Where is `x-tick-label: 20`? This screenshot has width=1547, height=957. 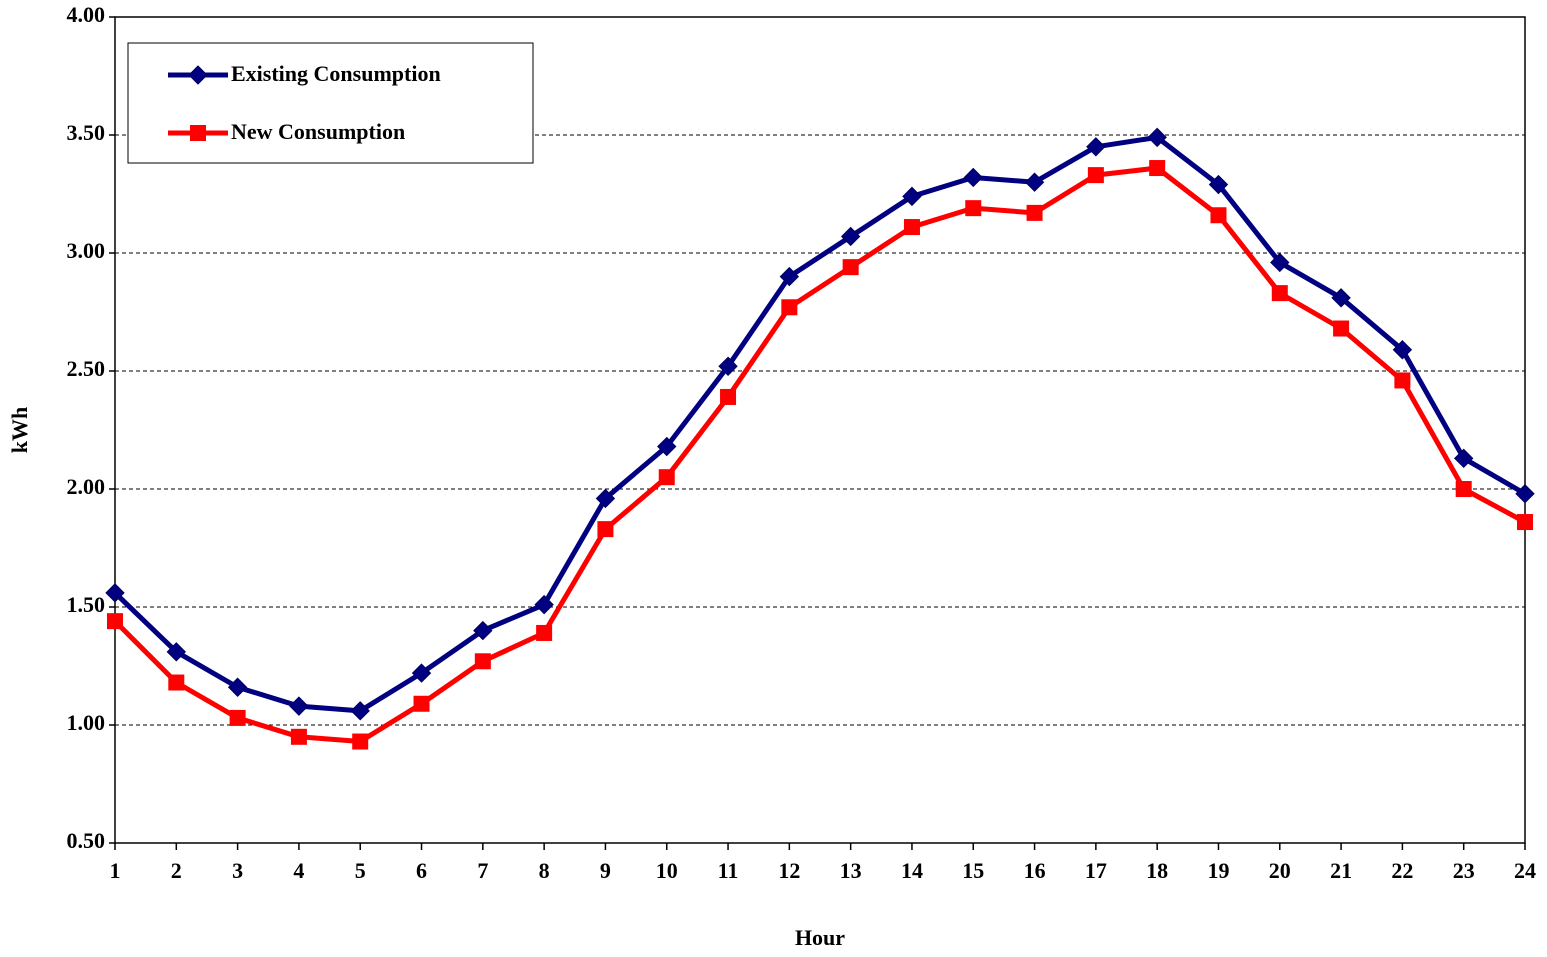 x-tick-label: 20 is located at coordinates (1280, 870).